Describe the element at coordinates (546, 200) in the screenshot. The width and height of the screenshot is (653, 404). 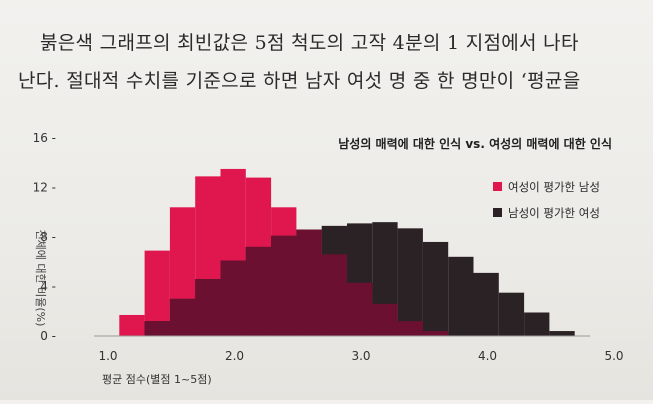
I see `legend: 여성이 평가한 남성 남성이 평가한 여성` at that location.